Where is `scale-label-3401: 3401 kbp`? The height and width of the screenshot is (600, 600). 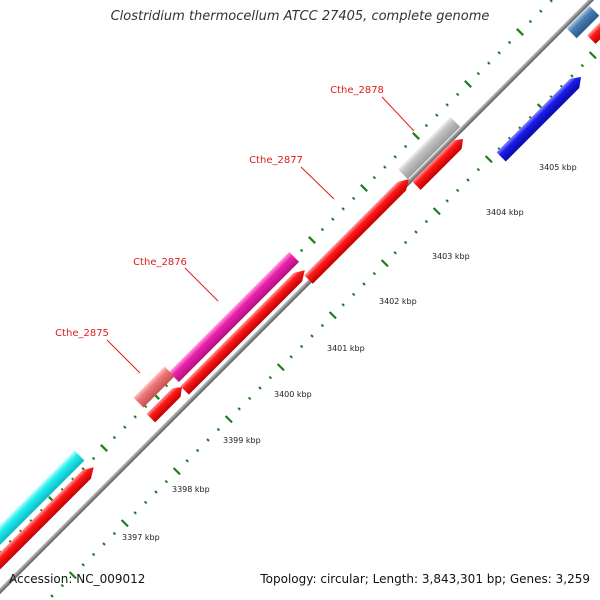
scale-label-3401: 3401 kbp is located at coordinates (346, 348).